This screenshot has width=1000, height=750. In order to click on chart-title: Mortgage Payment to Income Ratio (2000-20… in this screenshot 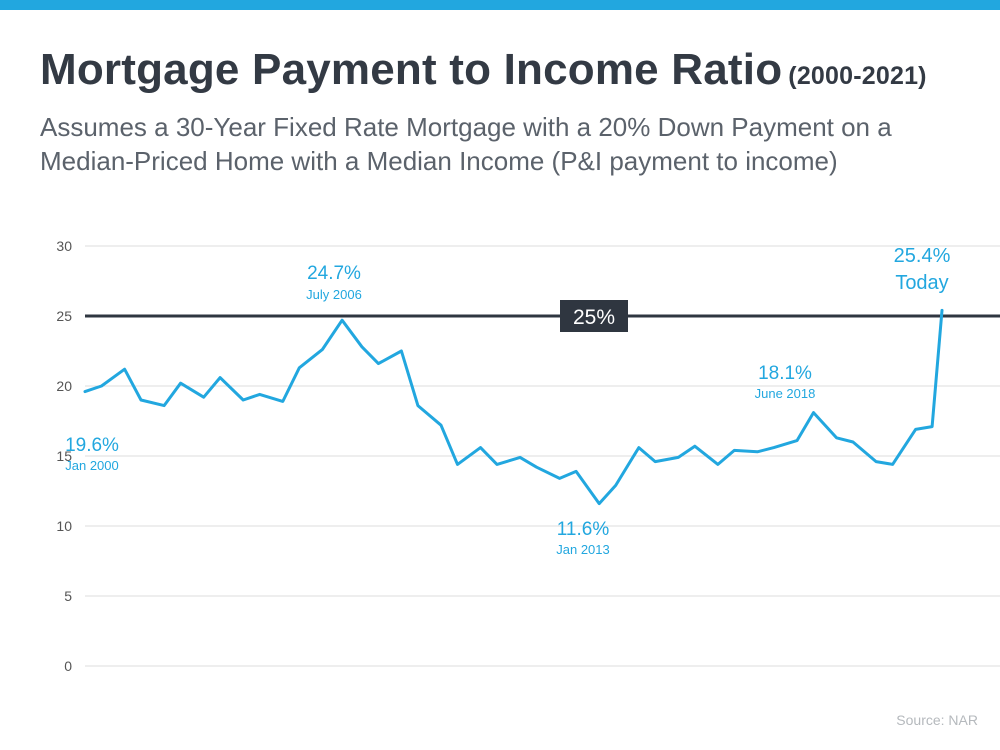, I will do `click(483, 73)`.